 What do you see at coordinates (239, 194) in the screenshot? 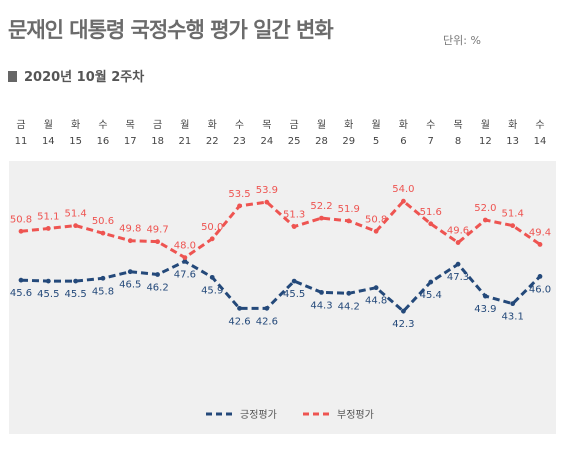
I see `data-label: 53.5` at bounding box center [239, 194].